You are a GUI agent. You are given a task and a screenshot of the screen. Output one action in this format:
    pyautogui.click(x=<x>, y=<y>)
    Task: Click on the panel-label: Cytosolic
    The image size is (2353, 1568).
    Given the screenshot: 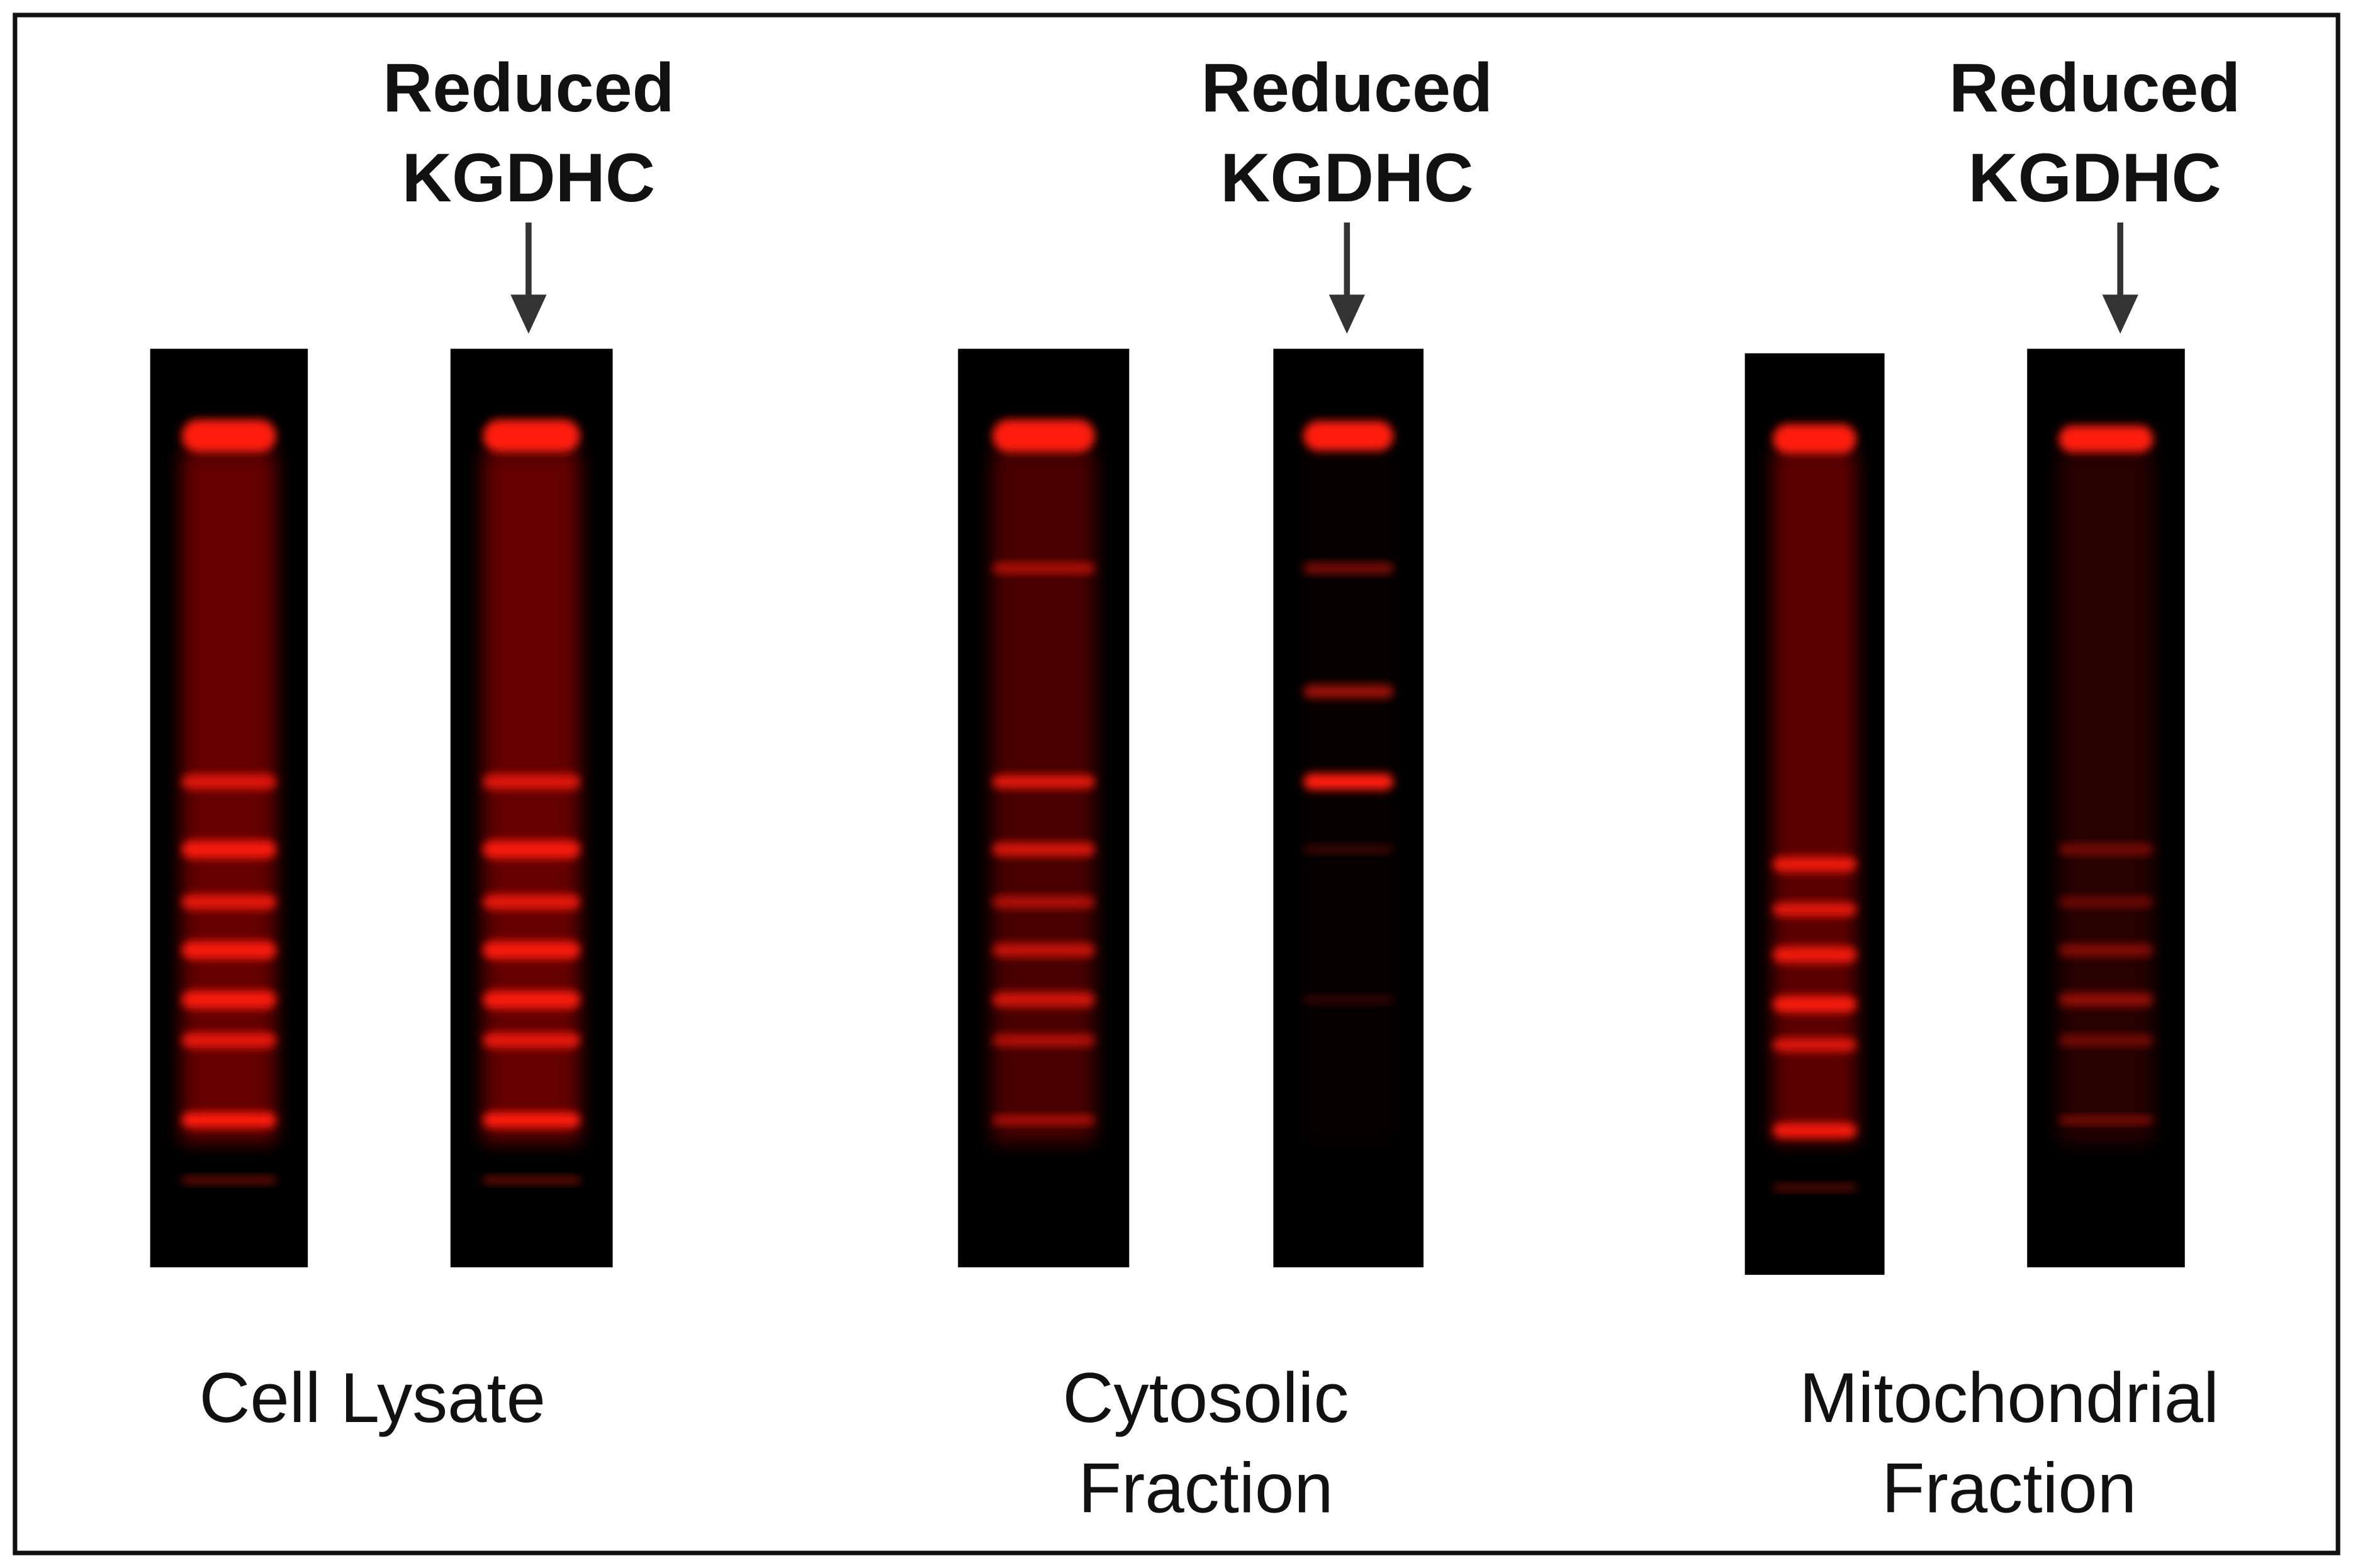 What is the action you would take?
    pyautogui.click(x=1206, y=1397)
    